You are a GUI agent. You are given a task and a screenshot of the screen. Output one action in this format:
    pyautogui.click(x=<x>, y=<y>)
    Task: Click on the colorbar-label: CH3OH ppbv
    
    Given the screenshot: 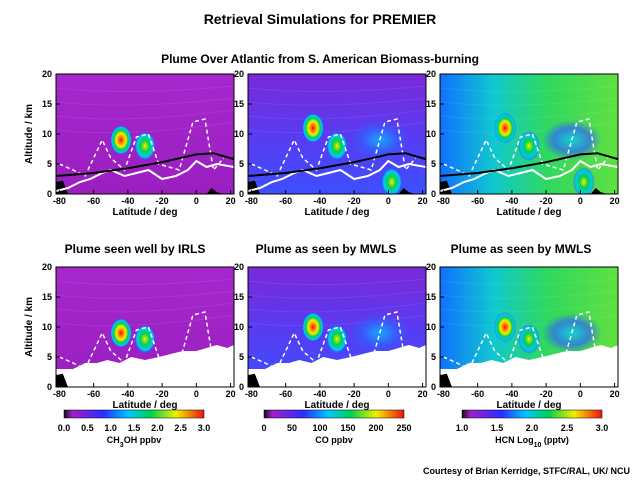 What is the action you would take?
    pyautogui.click(x=134, y=442)
    